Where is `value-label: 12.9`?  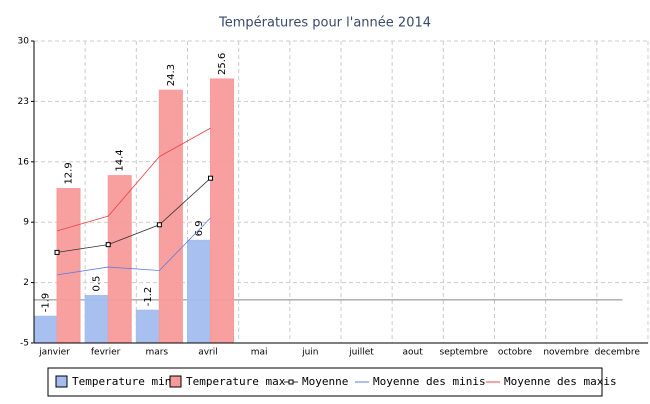 value-label: 12.9 is located at coordinates (69, 173).